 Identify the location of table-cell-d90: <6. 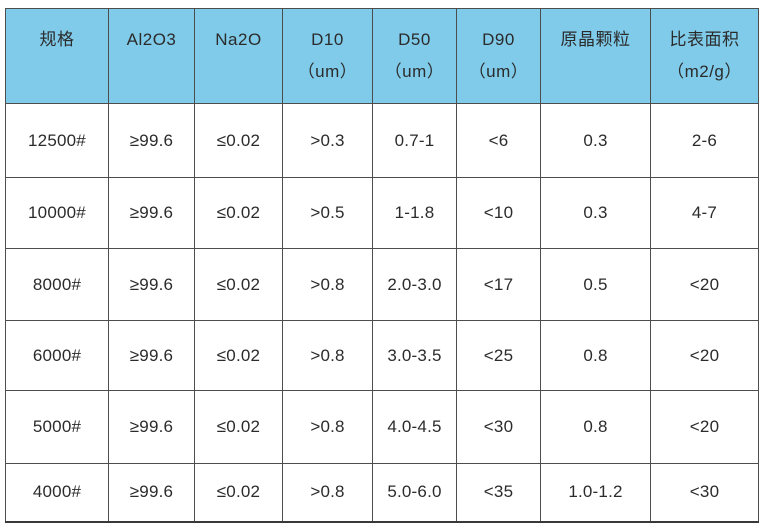
(498, 140).